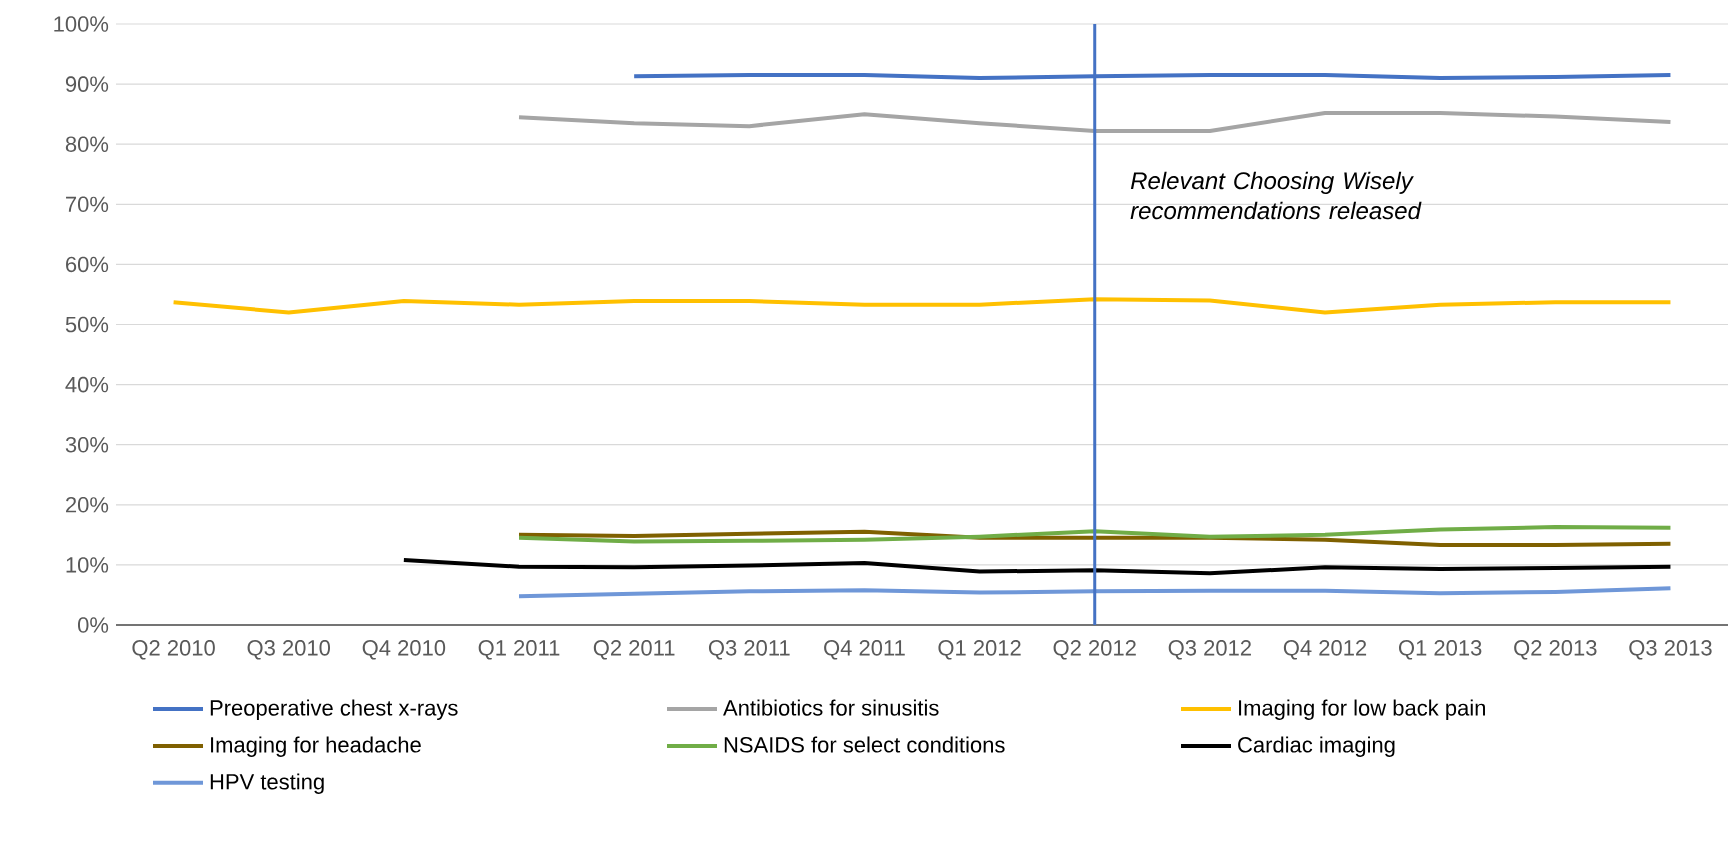 The height and width of the screenshot is (852, 1733). Describe the element at coordinates (1555, 650) in the screenshot. I see `x-tick-label: Q2 2013` at that location.